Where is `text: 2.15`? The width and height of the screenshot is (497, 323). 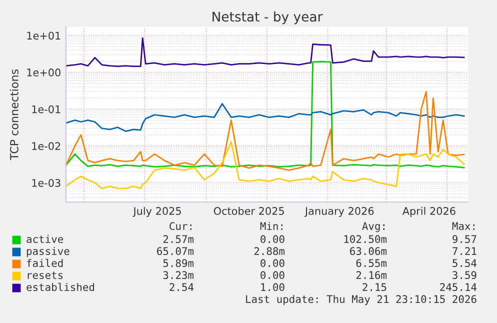
text: 2.15 is located at coordinates (374, 287).